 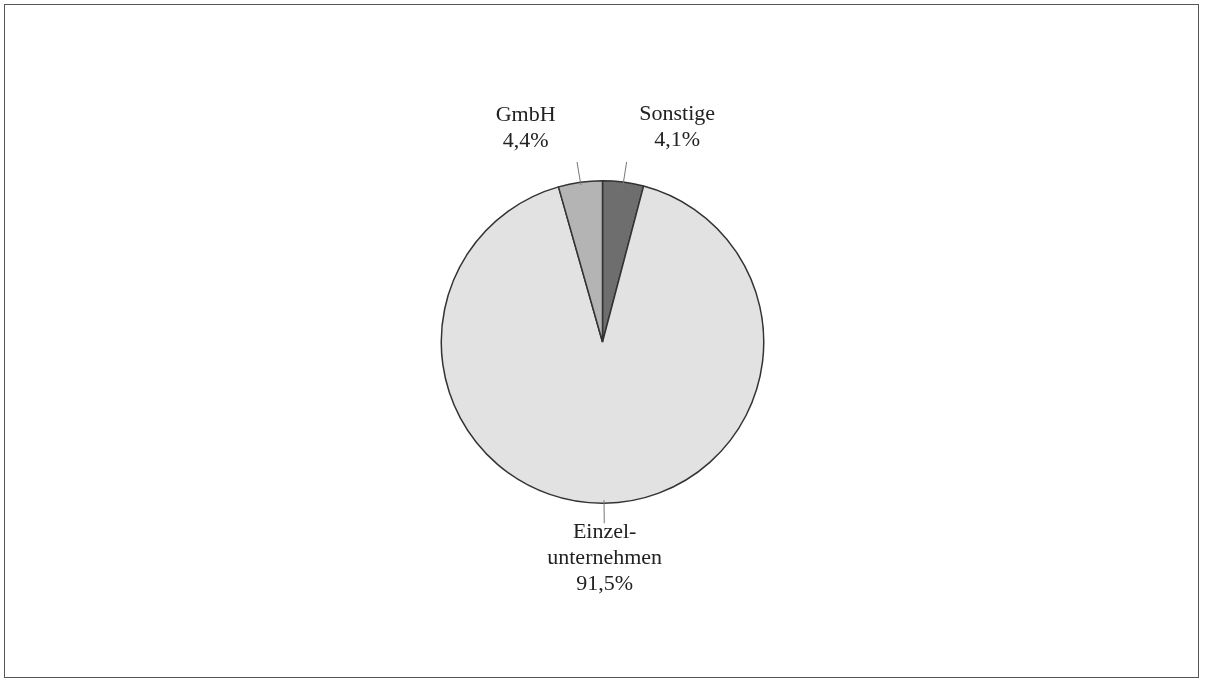 What do you see at coordinates (605, 544) in the screenshot?
I see `slice-label: Einzel-unternehmen` at bounding box center [605, 544].